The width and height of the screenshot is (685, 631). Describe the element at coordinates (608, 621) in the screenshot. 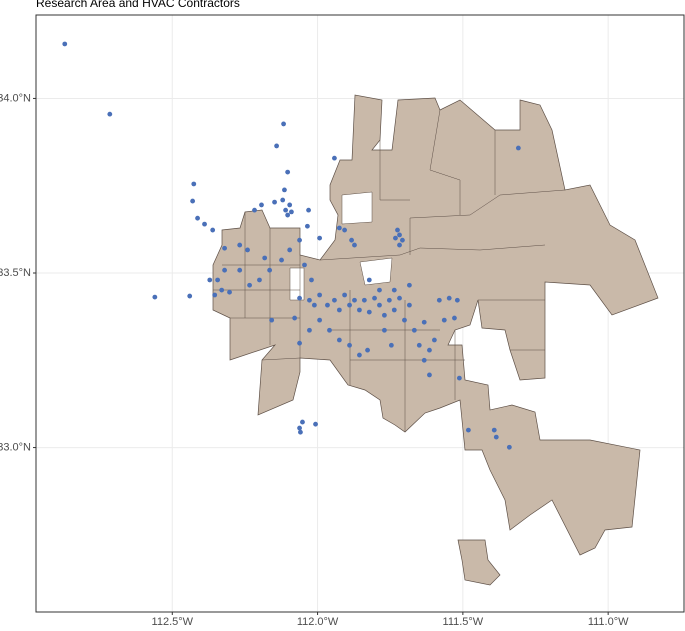

I see `x-tick-label: 111.0°W` at that location.